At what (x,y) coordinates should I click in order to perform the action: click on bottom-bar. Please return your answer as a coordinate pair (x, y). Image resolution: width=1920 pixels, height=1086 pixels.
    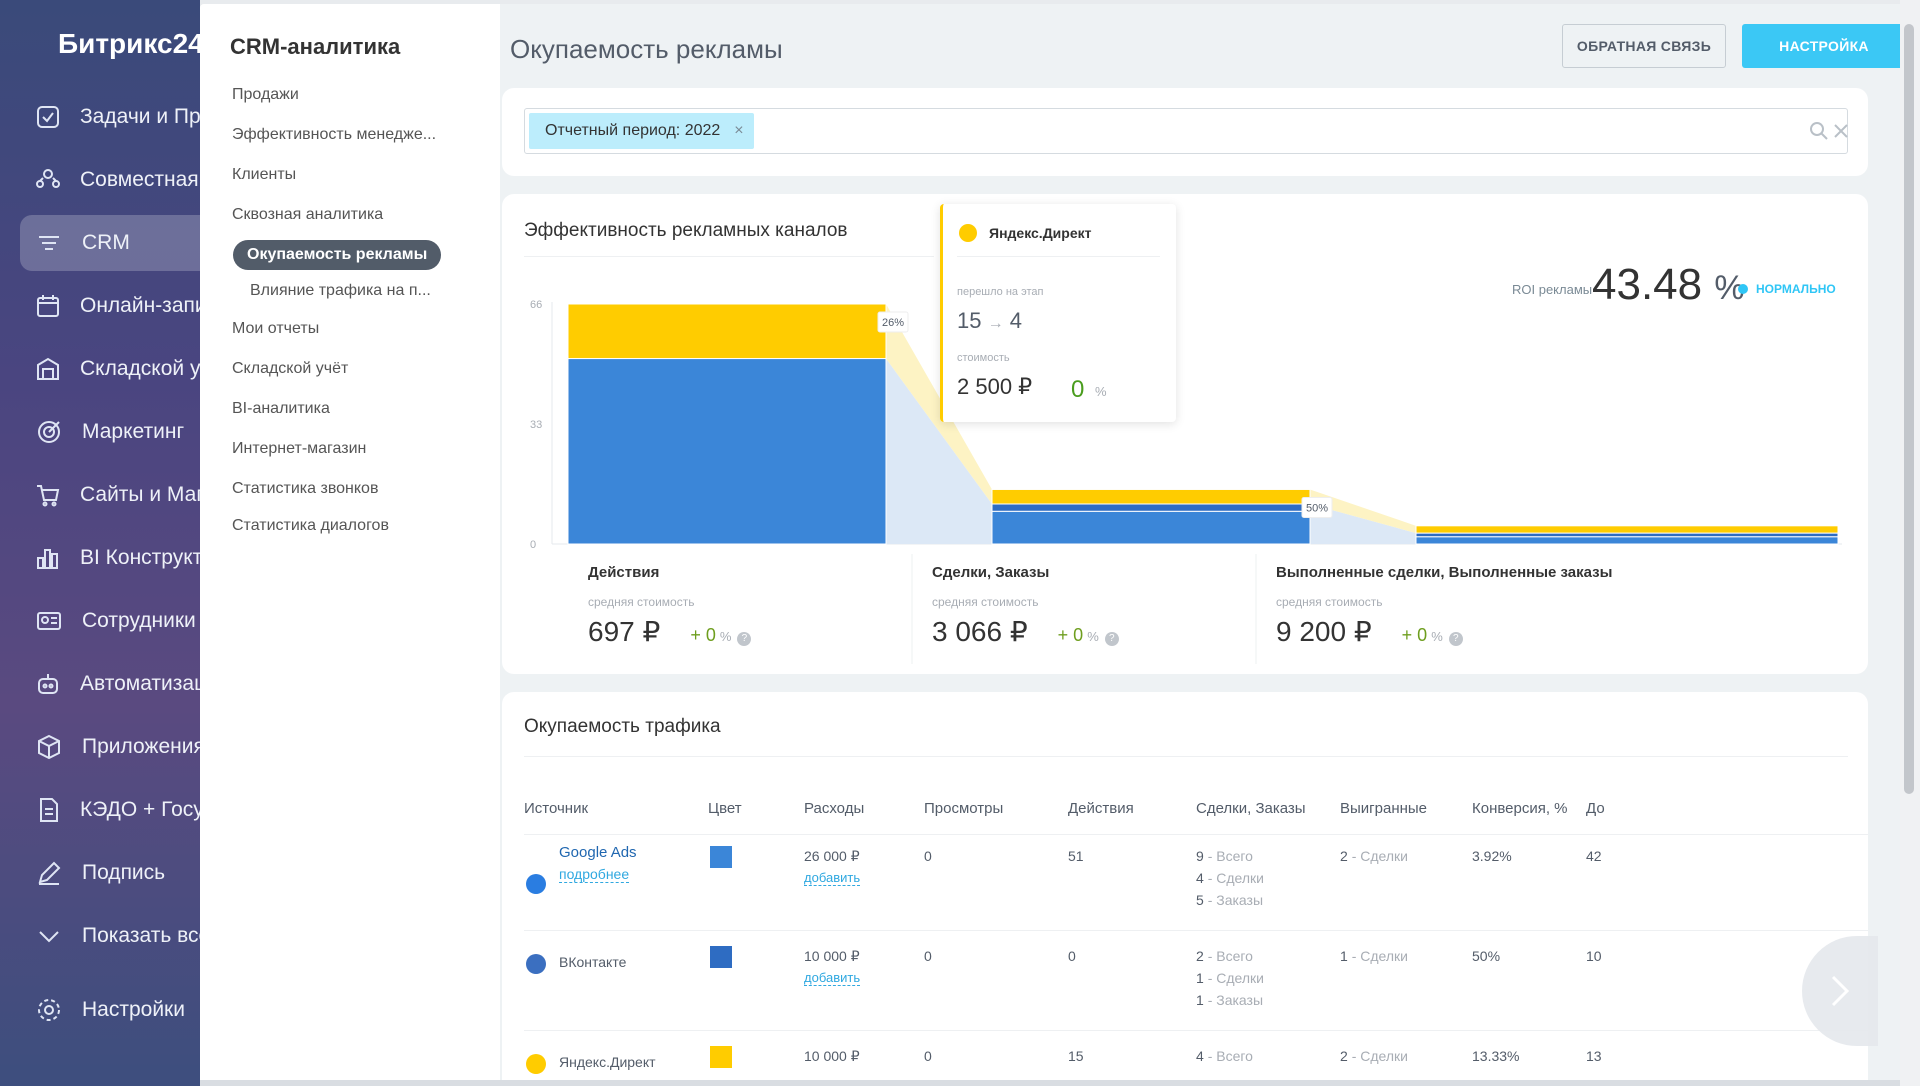
    Looking at the image, I should click on (1050, 1083).